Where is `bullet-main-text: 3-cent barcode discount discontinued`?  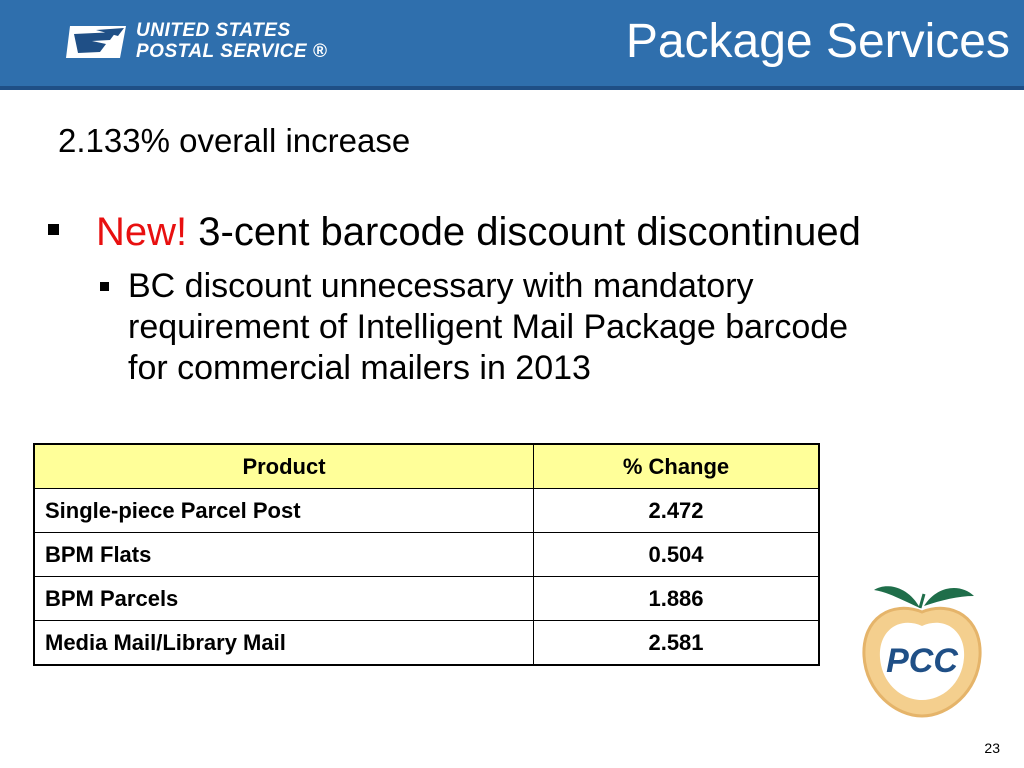 bullet-main-text: 3-cent barcode discount discontinued is located at coordinates (529, 232).